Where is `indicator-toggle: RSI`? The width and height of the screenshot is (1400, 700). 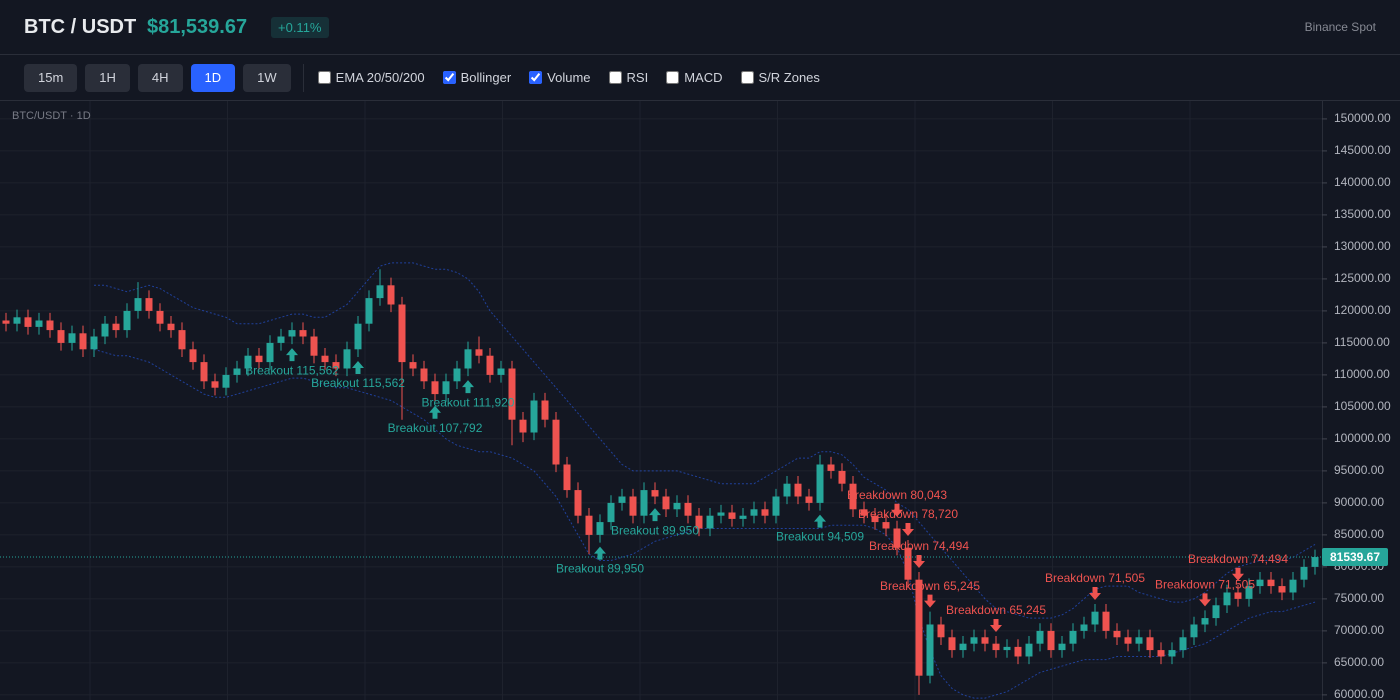 indicator-toggle: RSI is located at coordinates (628, 77).